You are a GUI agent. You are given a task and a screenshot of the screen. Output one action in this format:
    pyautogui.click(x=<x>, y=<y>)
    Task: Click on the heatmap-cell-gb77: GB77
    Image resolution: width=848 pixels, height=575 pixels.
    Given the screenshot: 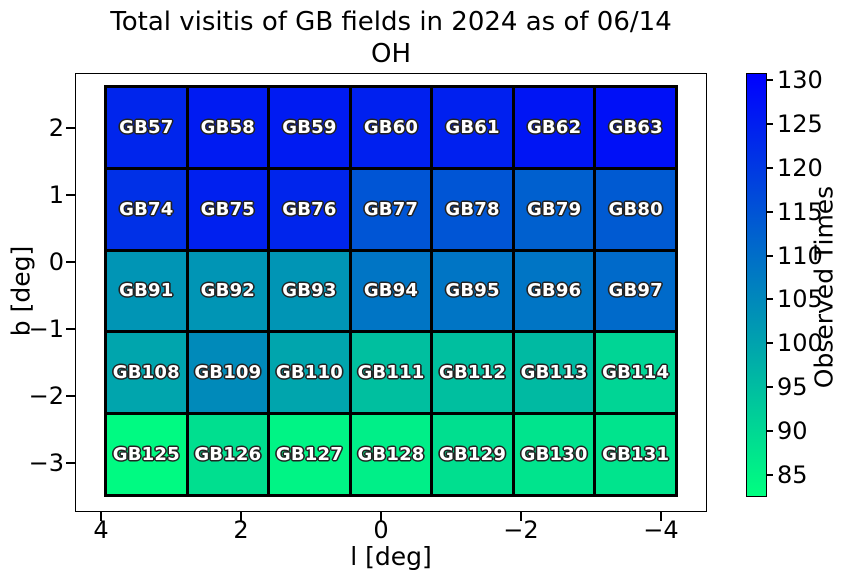 What is the action you would take?
    pyautogui.click(x=391, y=209)
    